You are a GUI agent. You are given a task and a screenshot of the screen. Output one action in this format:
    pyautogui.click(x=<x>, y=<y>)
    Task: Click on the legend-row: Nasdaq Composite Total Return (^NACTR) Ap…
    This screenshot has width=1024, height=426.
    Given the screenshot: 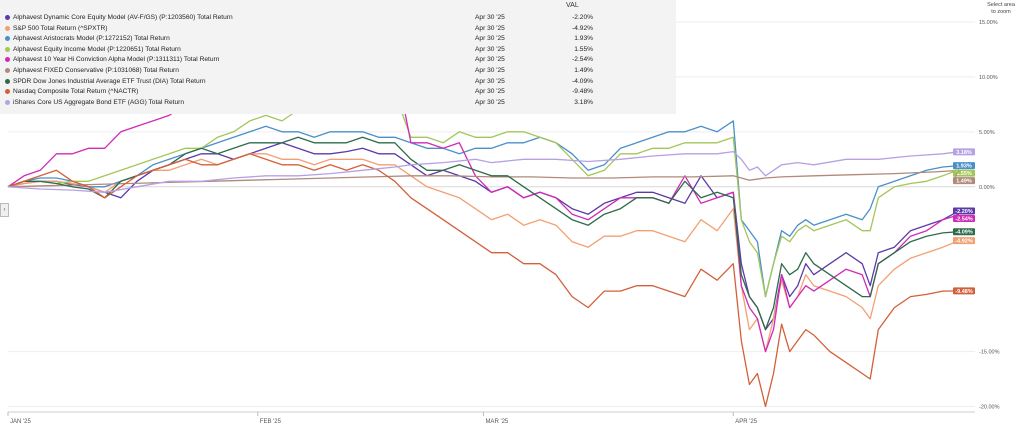 What is the action you would take?
    pyautogui.click(x=299, y=93)
    